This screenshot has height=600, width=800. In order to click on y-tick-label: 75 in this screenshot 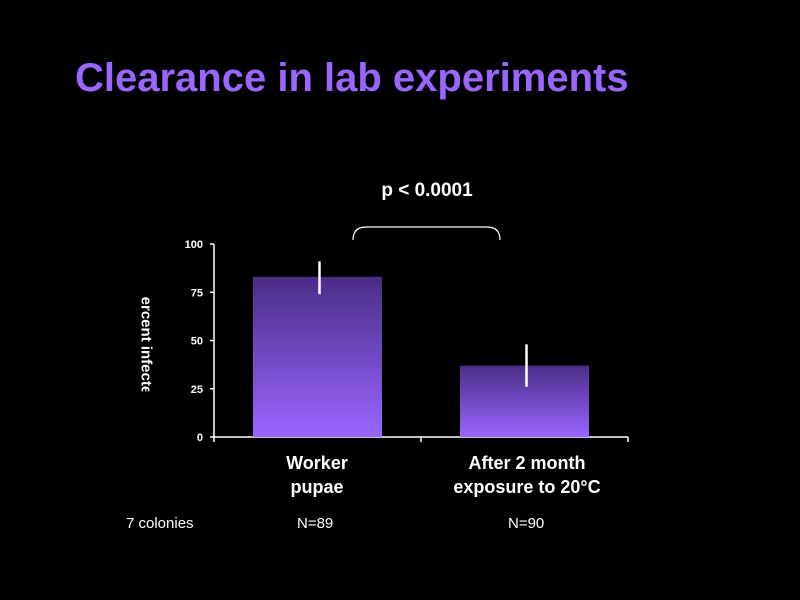, I will do `click(197, 293)`.